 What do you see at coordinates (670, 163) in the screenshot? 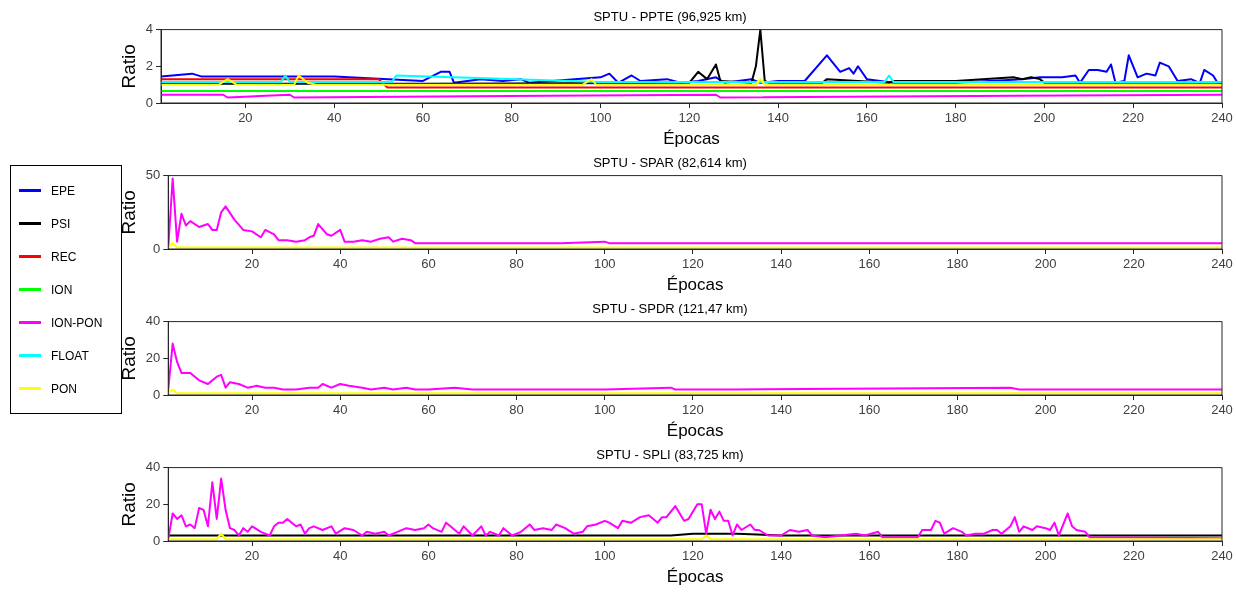
I see `chart-title: SPTU - SPAR (82,614 km)` at bounding box center [670, 163].